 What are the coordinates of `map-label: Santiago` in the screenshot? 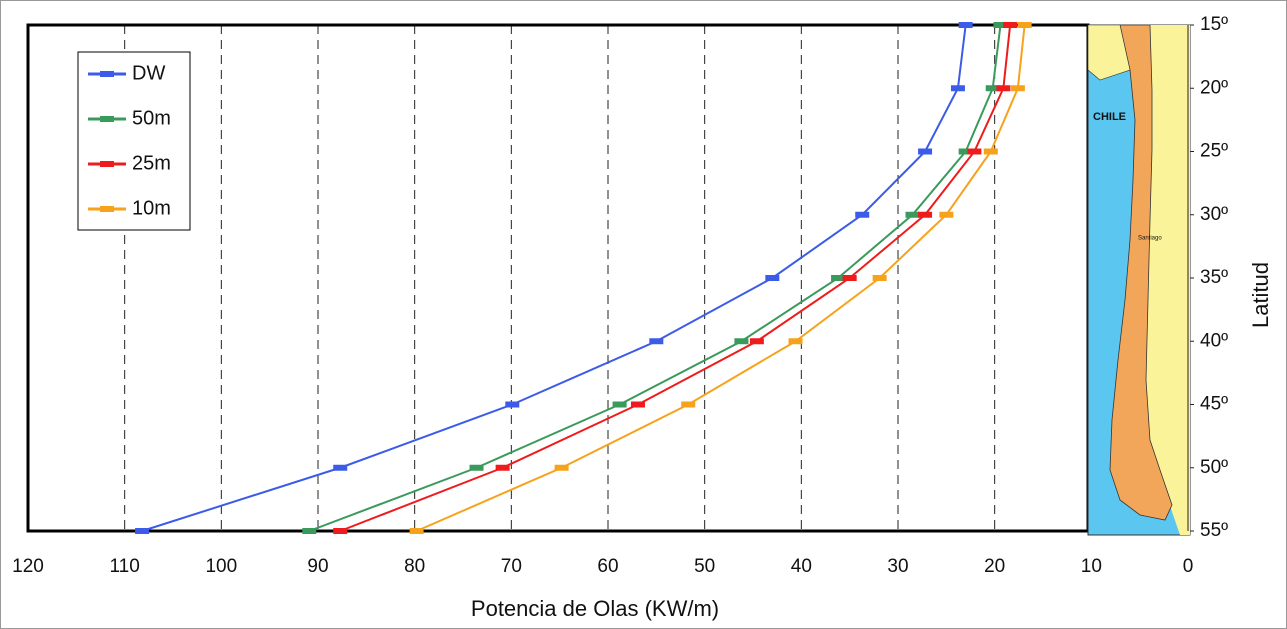 It's located at (1150, 239).